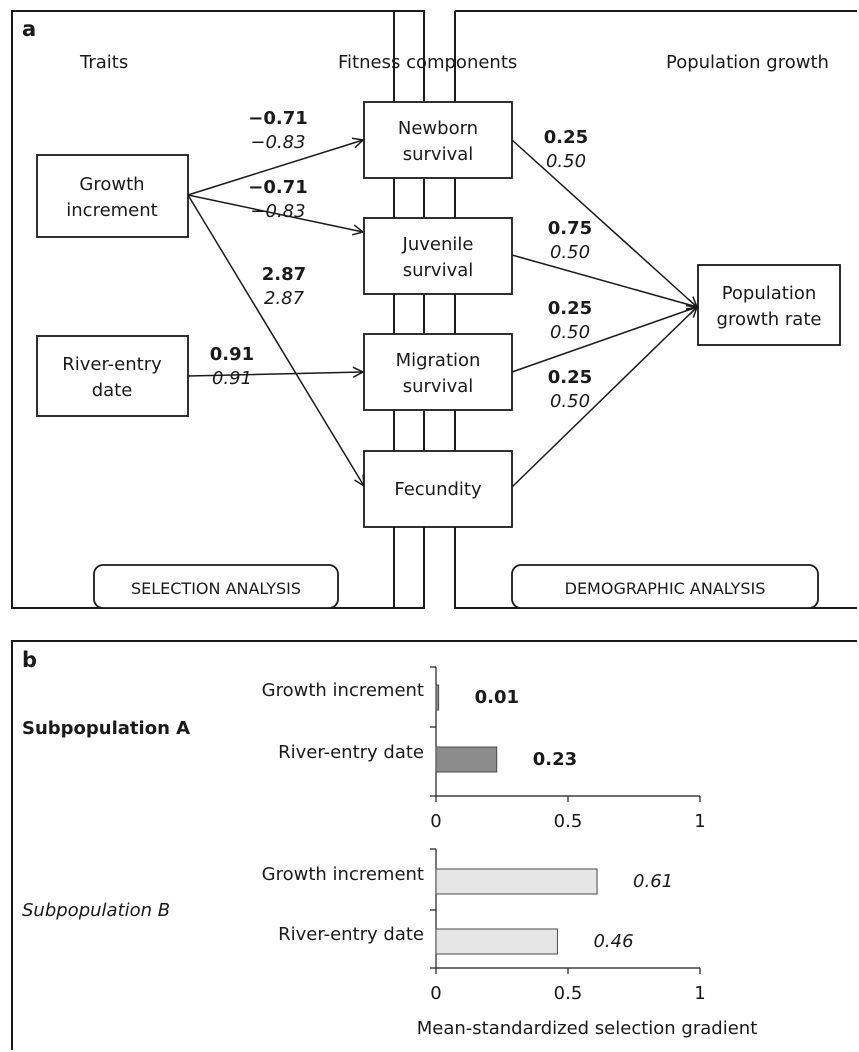 The height and width of the screenshot is (1052, 859). I want to click on footer-demographic-analysis: DEMOGRAPHIC ANALYSIS, so click(665, 586).